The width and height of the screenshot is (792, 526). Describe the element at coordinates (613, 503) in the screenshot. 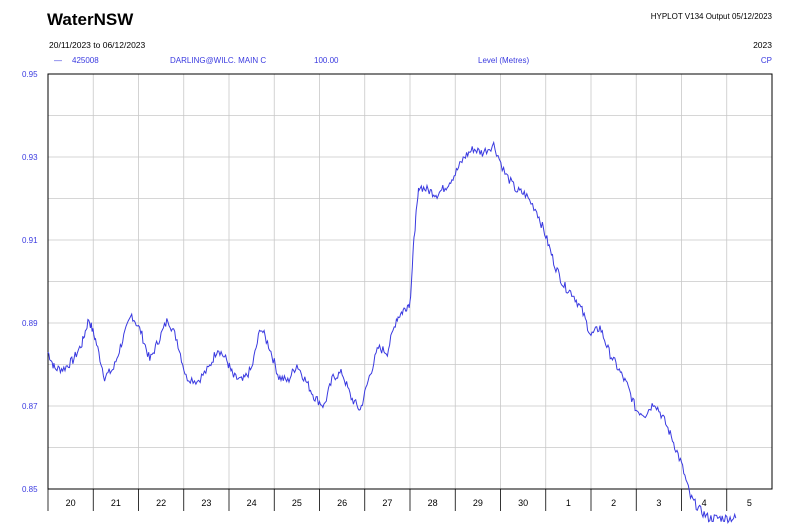

I see `x-tick-label: 2` at that location.